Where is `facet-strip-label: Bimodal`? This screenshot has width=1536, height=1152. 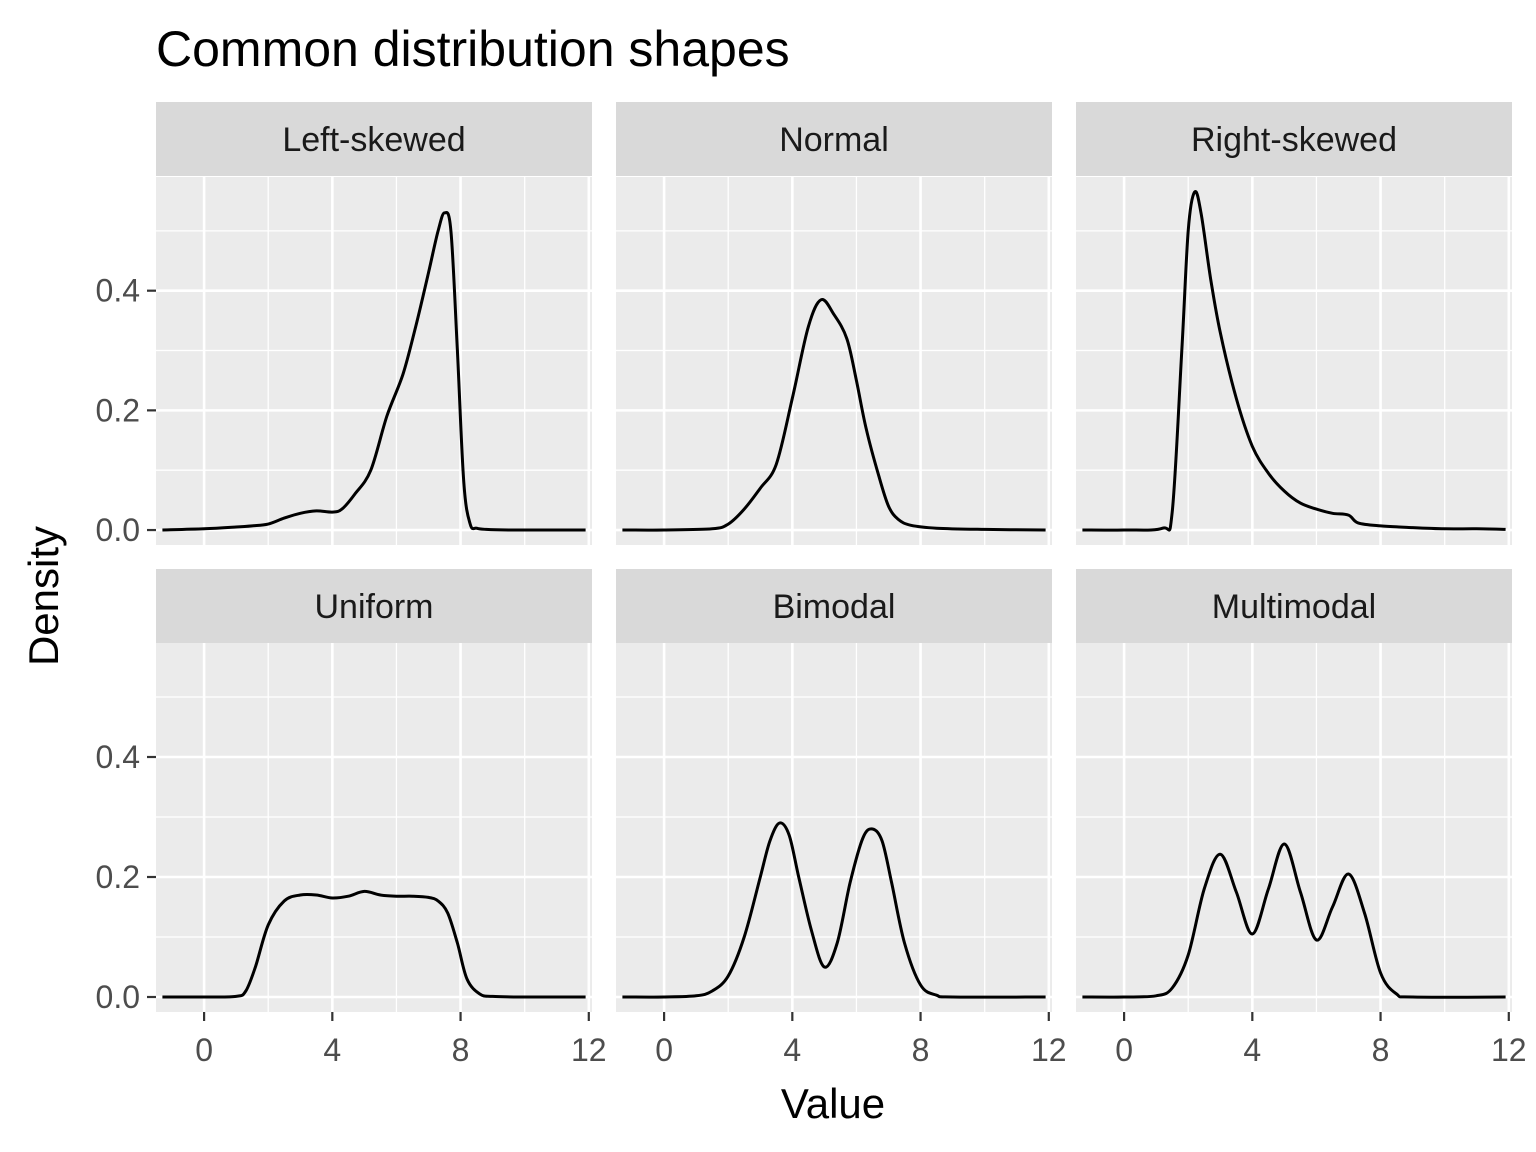
facet-strip-label: Bimodal is located at coordinates (834, 607).